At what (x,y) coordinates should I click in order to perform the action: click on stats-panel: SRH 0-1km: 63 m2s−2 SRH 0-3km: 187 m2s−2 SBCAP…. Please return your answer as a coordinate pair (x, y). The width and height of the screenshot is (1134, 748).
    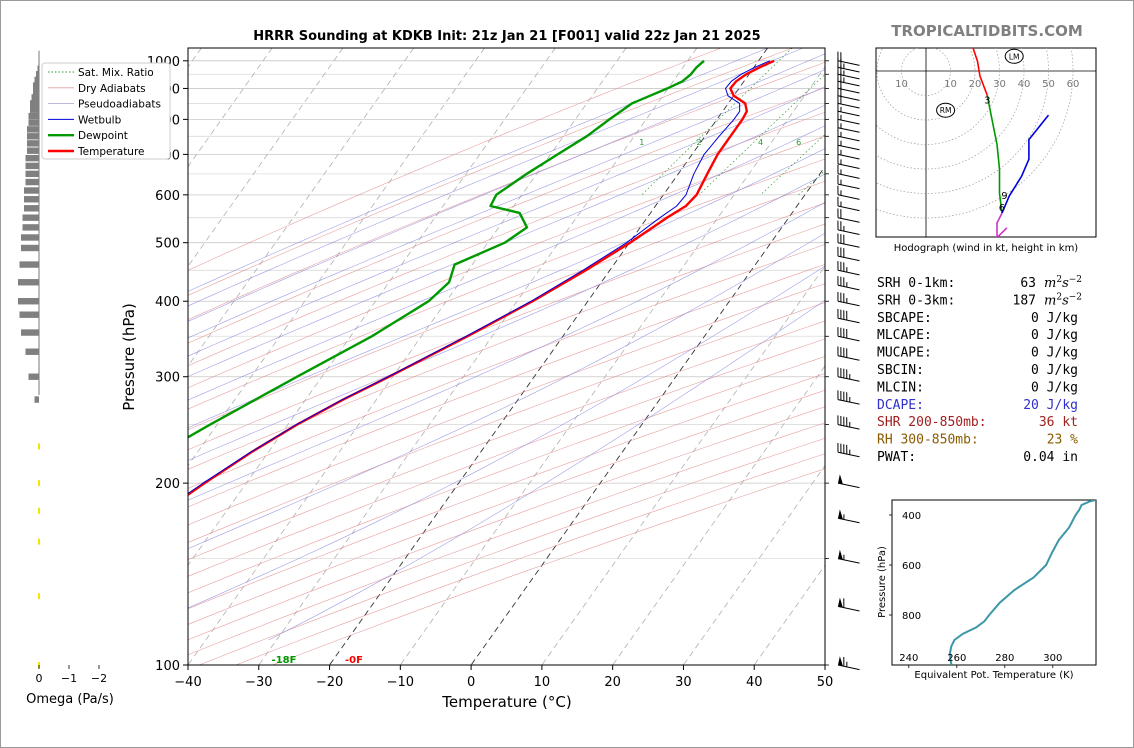
    Looking at the image, I should click on (979, 370).